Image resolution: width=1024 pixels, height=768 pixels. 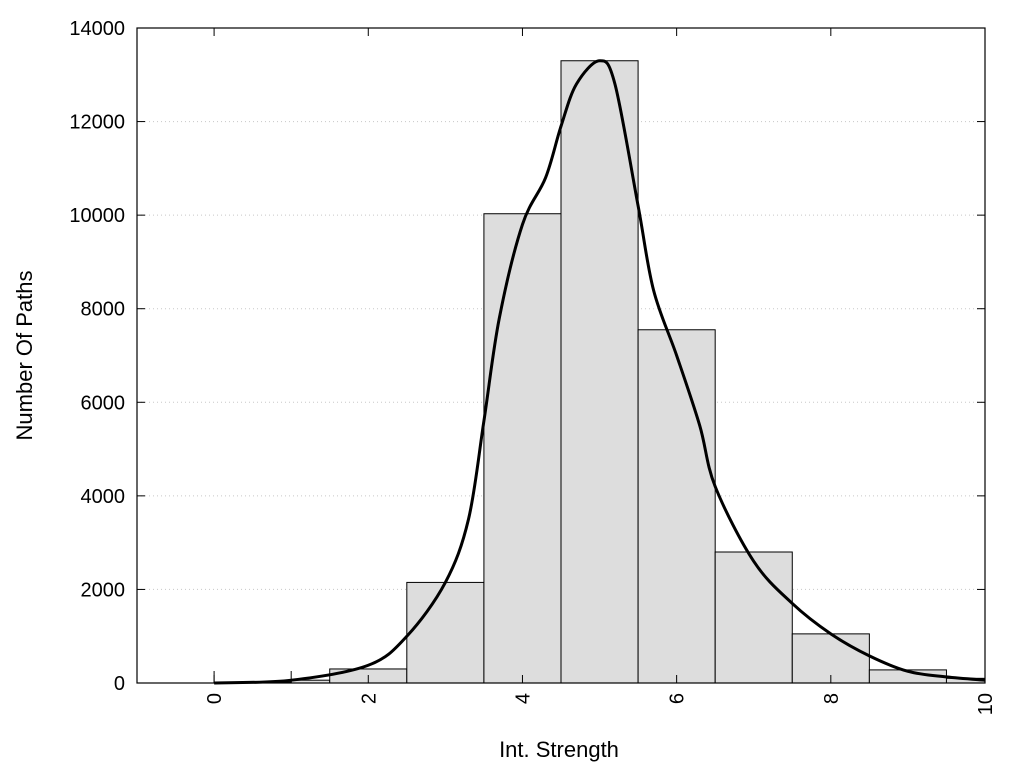 What do you see at coordinates (103, 310) in the screenshot?
I see `y-tick-label: 8000` at bounding box center [103, 310].